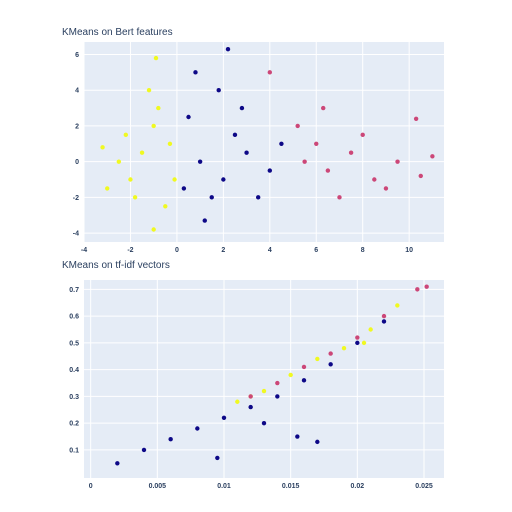 This screenshot has width=512, height=512. Describe the element at coordinates (77, 162) in the screenshot. I see `y-tick-label: 0` at that location.